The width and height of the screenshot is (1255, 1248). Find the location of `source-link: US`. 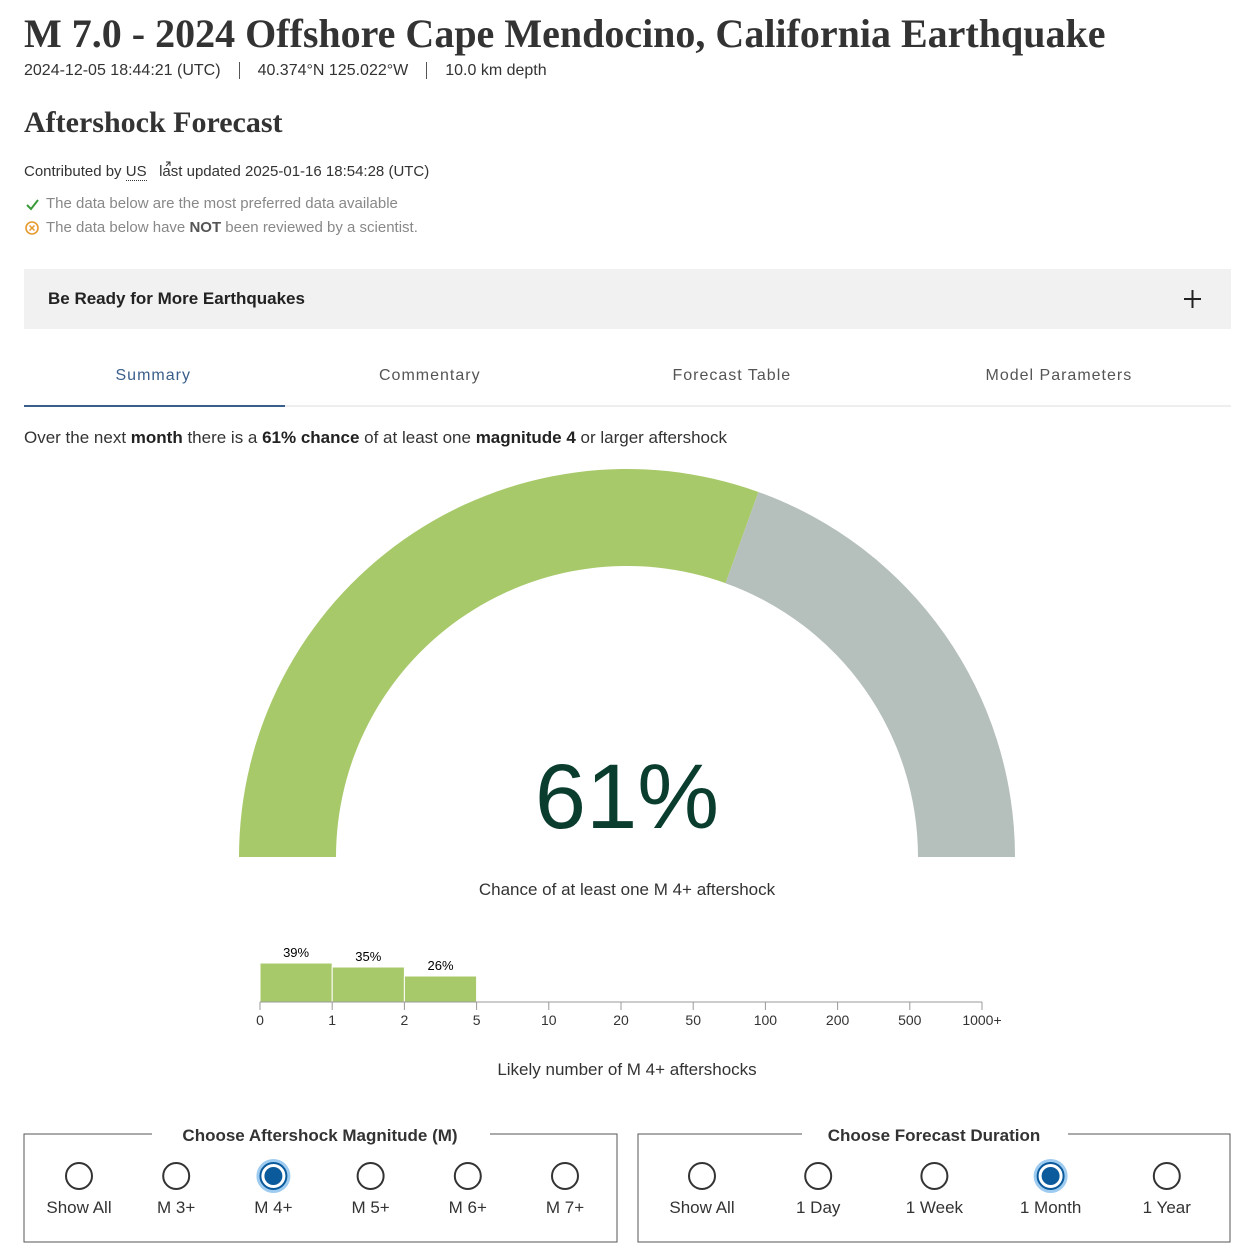

source-link: US is located at coordinates (136, 172).